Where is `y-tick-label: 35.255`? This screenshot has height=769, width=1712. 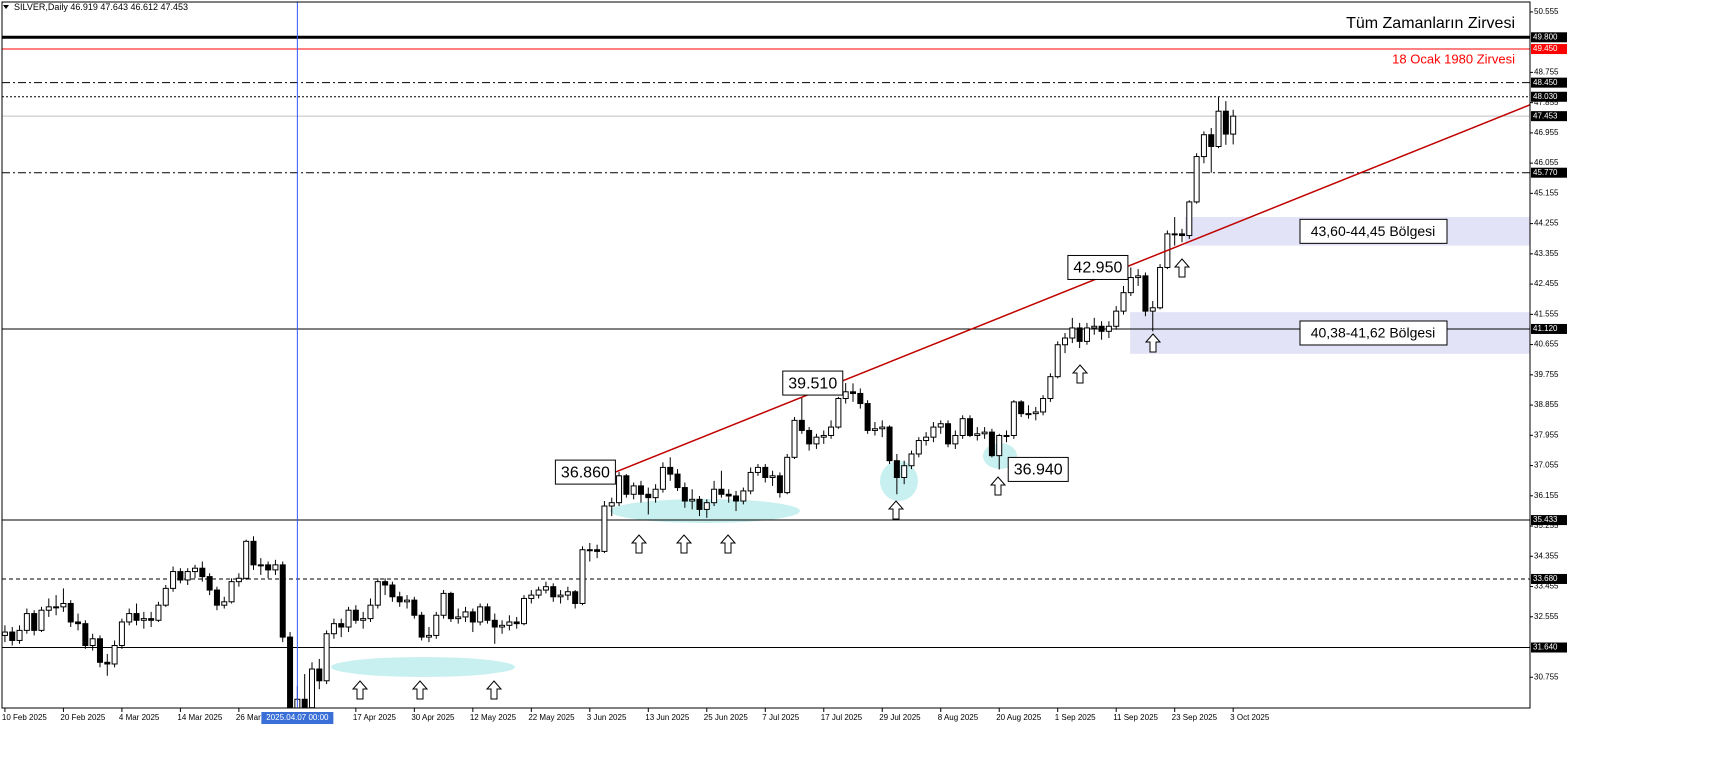 y-tick-label: 35.255 is located at coordinates (1546, 525).